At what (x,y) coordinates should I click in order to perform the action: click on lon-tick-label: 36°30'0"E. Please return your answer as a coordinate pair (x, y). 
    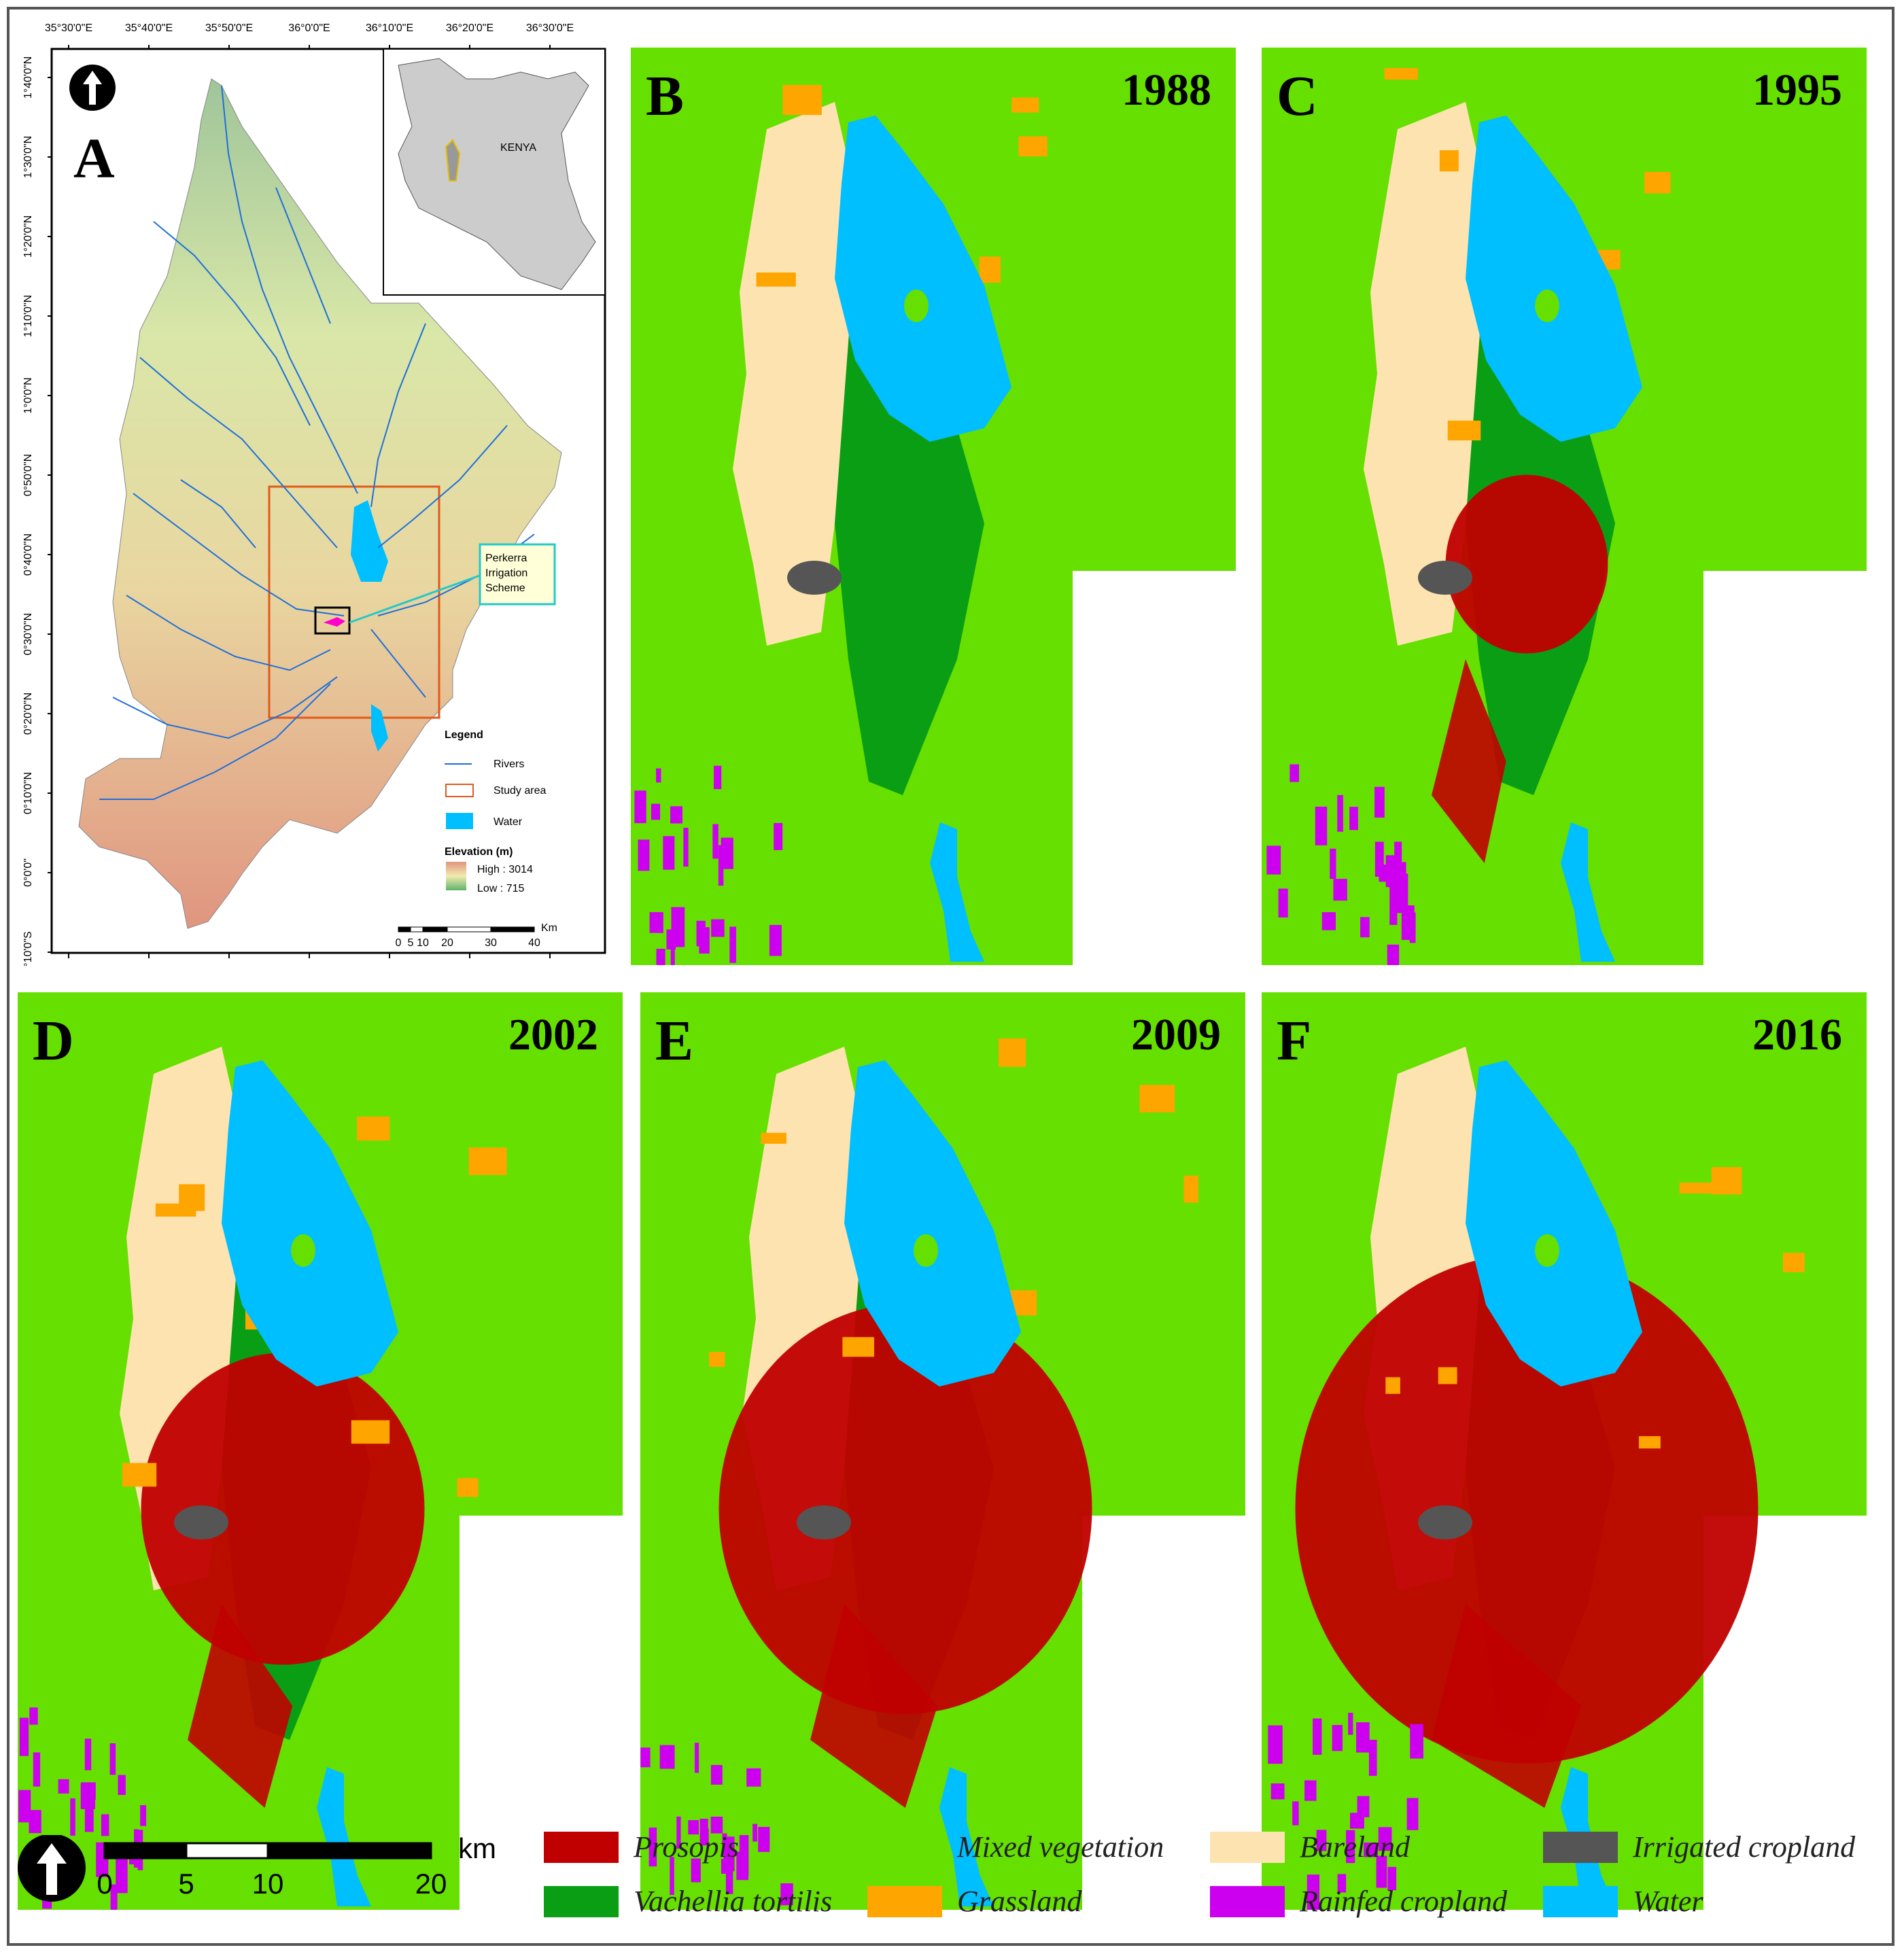
    Looking at the image, I should click on (550, 28).